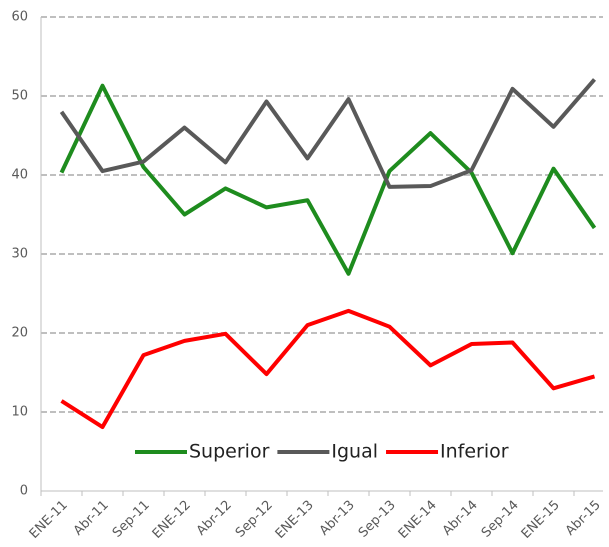  What do you see at coordinates (354, 452) in the screenshot?
I see `legend-label: Igual` at bounding box center [354, 452].